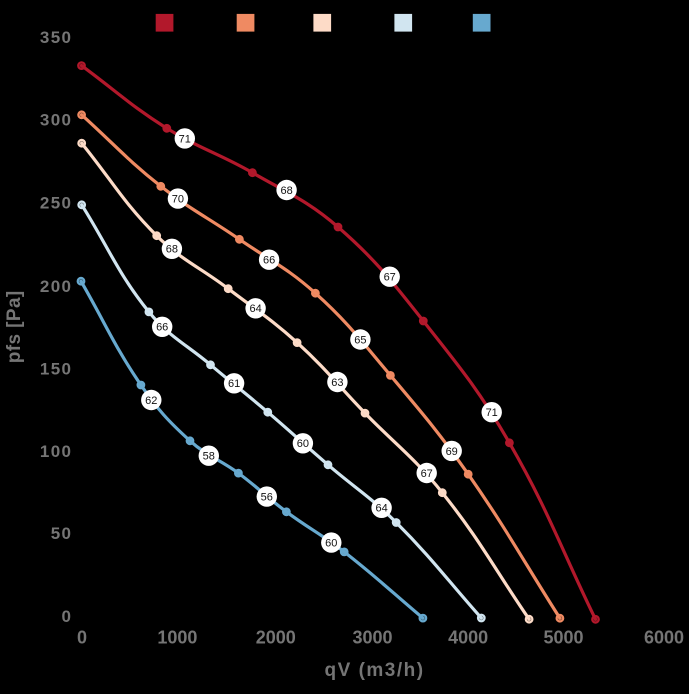  Describe the element at coordinates (664, 638) in the screenshot. I see `svg-text: 6000` at that location.